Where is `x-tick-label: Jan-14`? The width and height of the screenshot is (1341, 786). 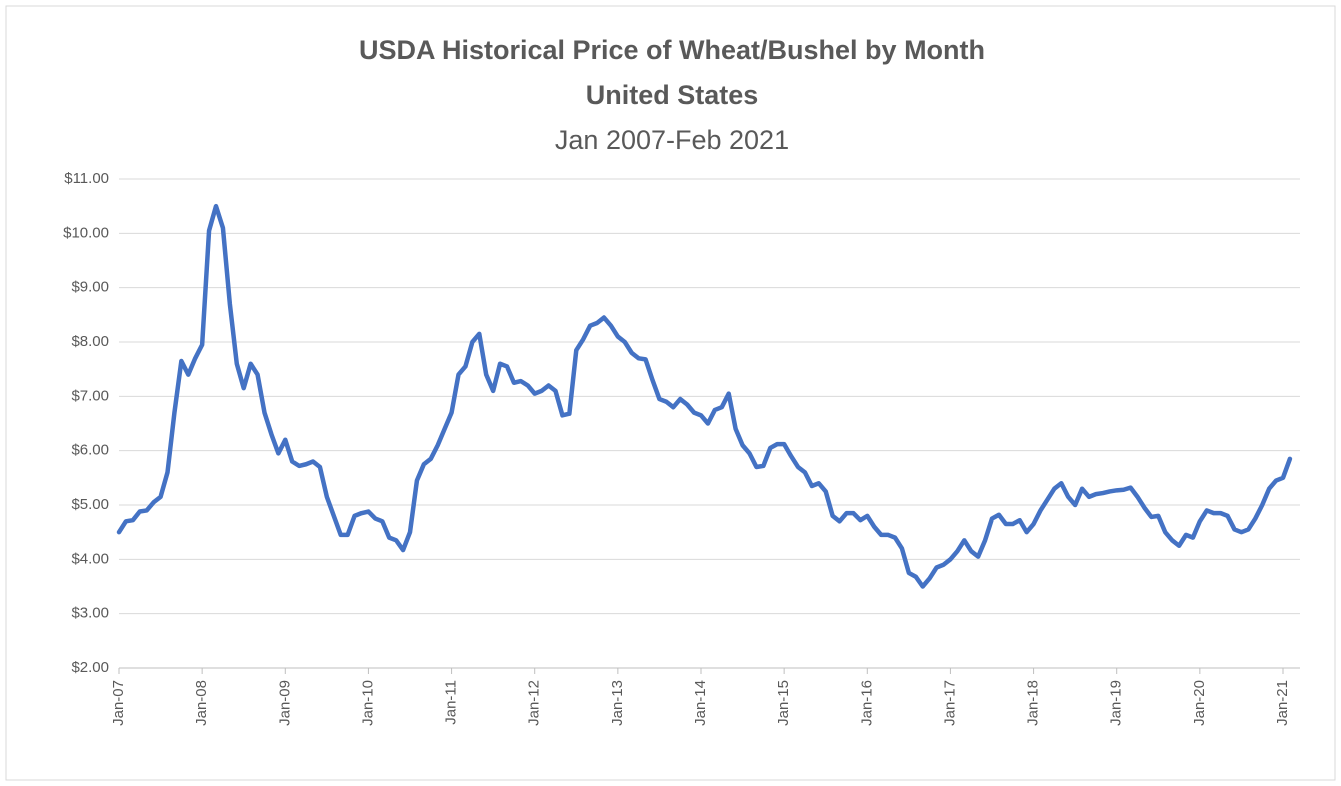
x-tick-label: Jan-14 is located at coordinates (700, 703).